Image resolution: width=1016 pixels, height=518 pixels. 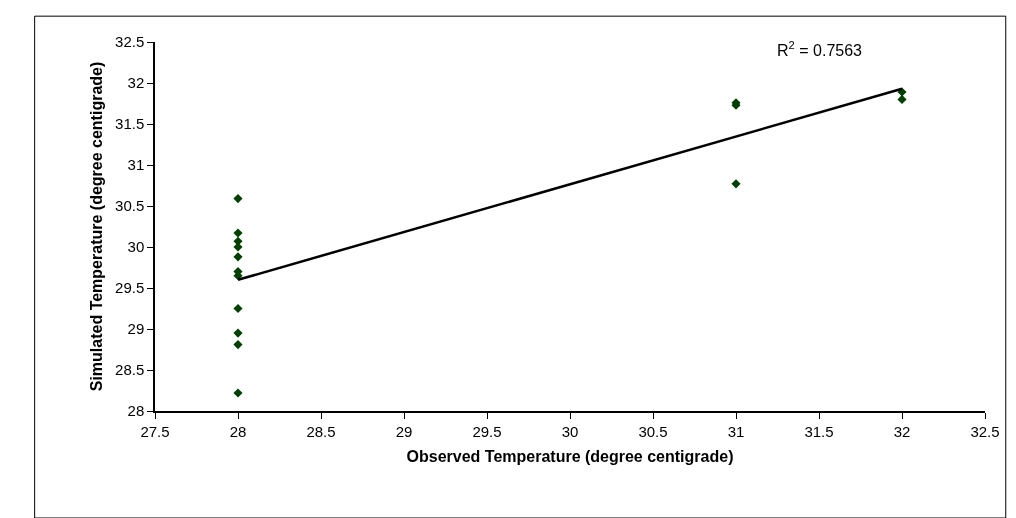 What do you see at coordinates (736, 431) in the screenshot?
I see `x-tick-label: 31` at bounding box center [736, 431].